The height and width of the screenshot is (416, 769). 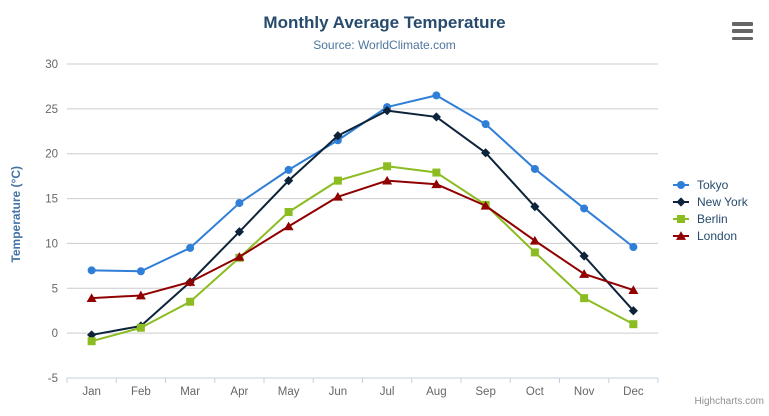 What do you see at coordinates (681, 185) in the screenshot?
I see `legend-marker-circle-icon` at bounding box center [681, 185].